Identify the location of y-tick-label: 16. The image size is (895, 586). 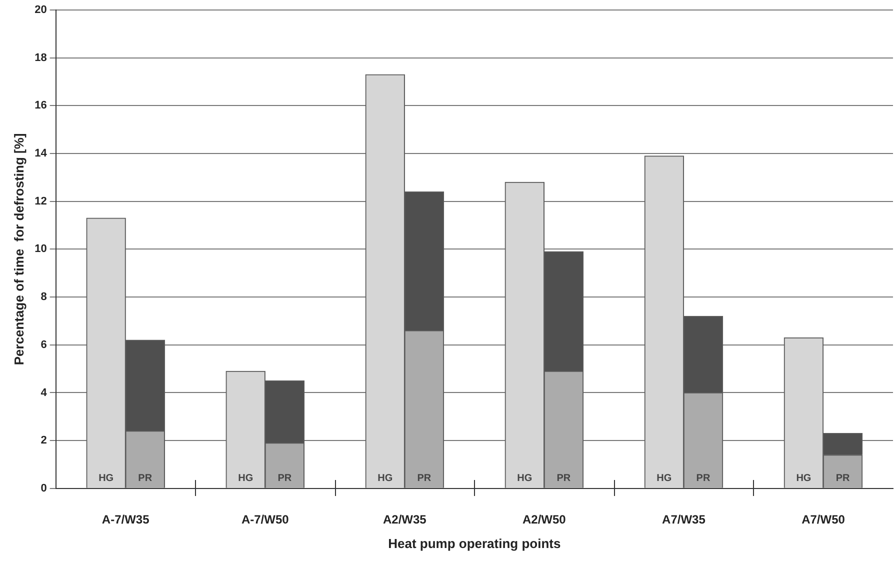
(40, 106).